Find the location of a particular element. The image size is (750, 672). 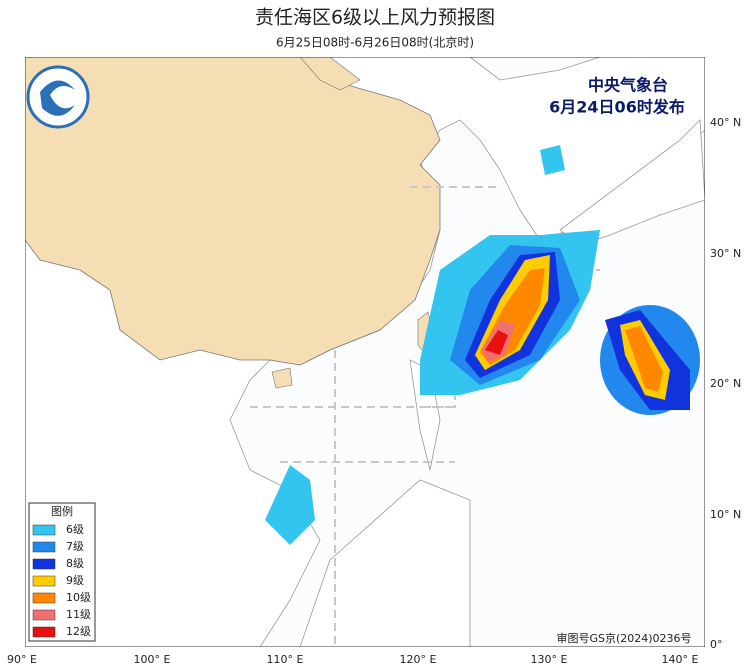

land is located at coordinates (385, 563).